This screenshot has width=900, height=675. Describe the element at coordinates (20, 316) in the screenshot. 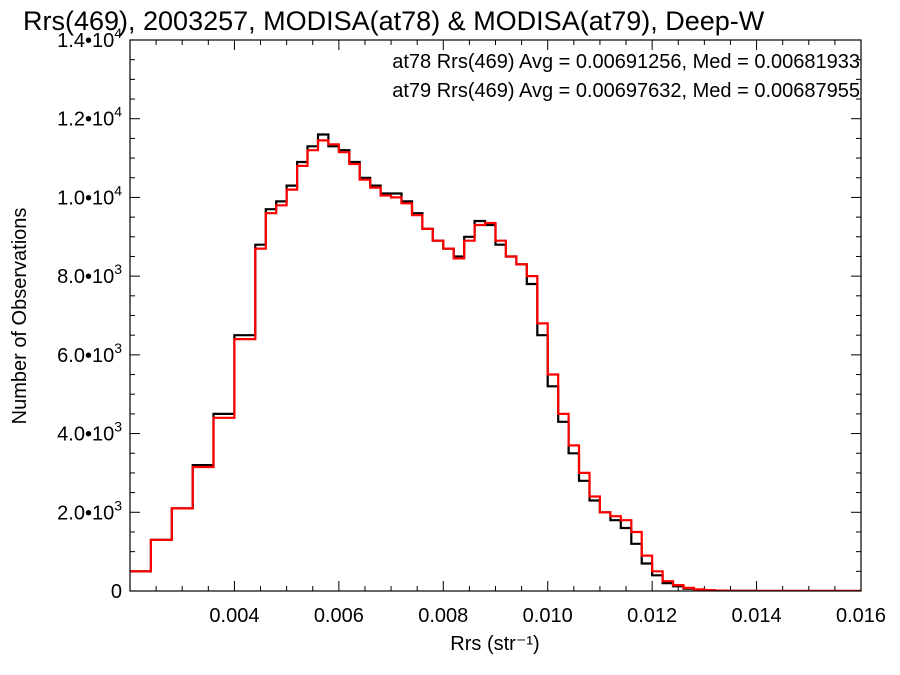

I see `y-axis-label: Number of Observations` at that location.